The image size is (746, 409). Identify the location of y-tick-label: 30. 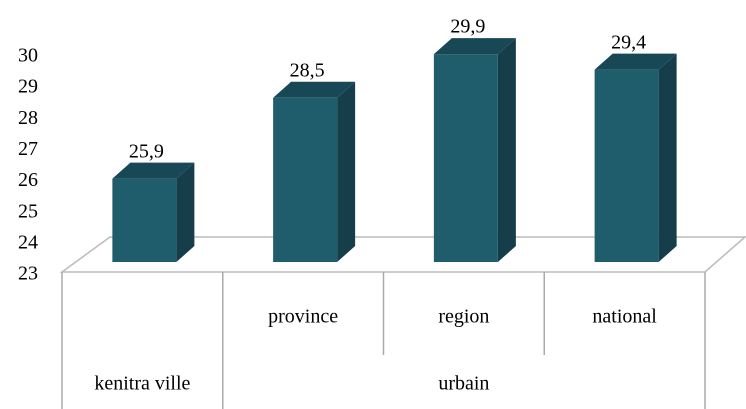
(28, 56).